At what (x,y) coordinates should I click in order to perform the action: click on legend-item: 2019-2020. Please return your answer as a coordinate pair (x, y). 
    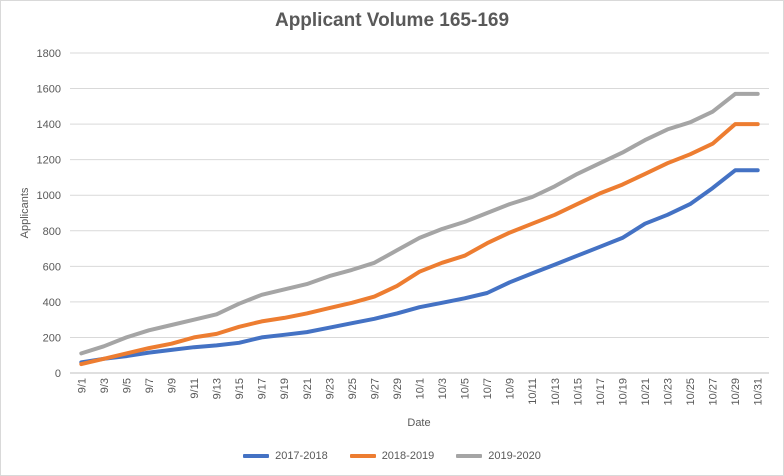
    Looking at the image, I should click on (498, 456).